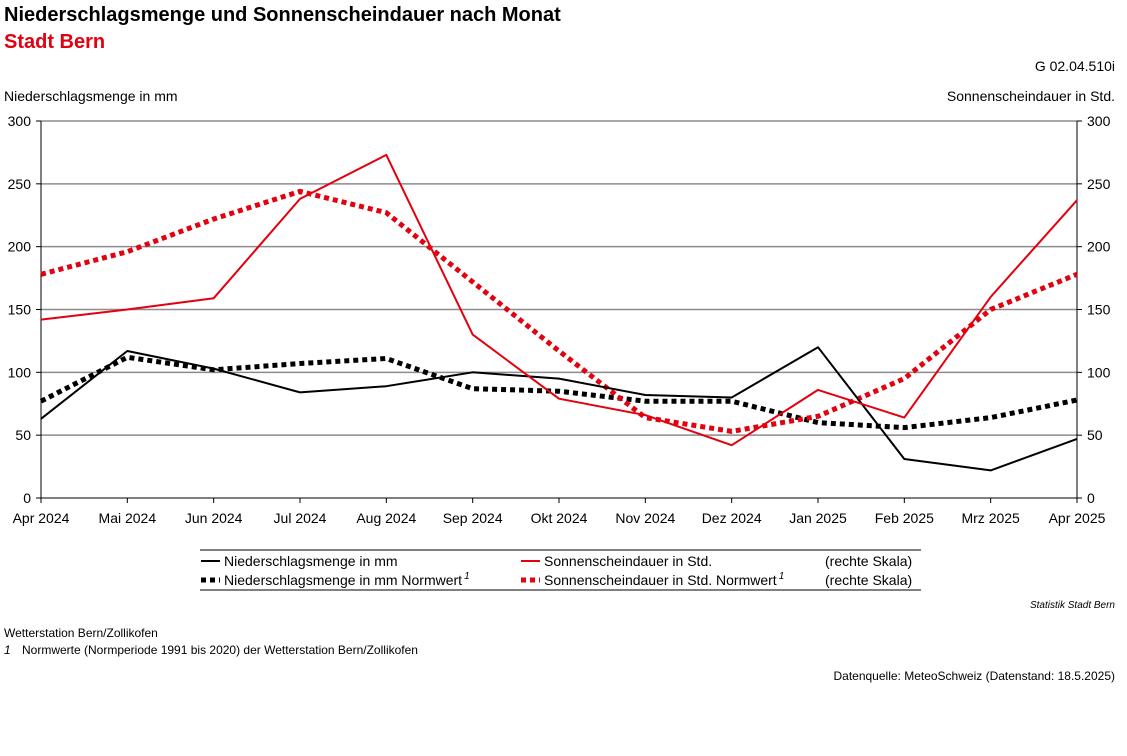 This screenshot has width=1127, height=756. What do you see at coordinates (20, 310) in the screenshot?
I see `y-tick-label: 150` at bounding box center [20, 310].